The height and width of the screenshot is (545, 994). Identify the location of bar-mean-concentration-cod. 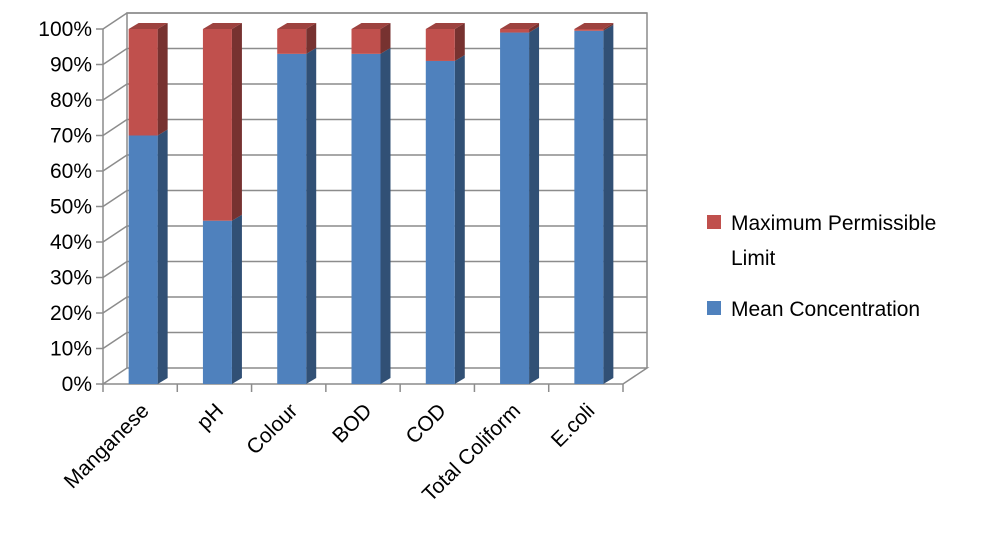
(445, 219).